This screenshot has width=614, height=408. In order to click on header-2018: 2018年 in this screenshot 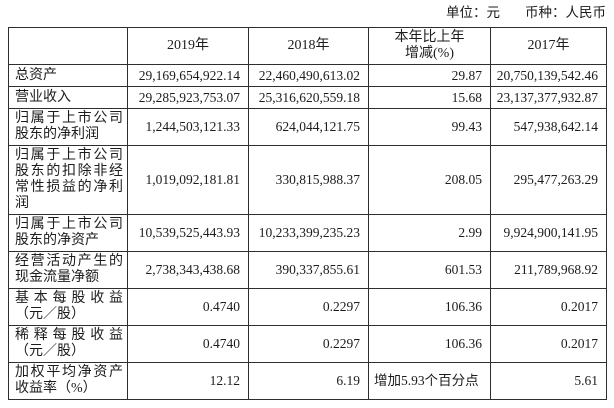, I will do `click(308, 46)`.